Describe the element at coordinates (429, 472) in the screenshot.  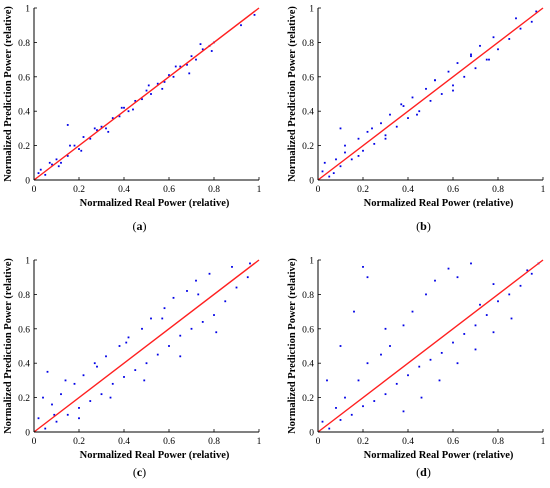
I see `caption-close: )` at that location.